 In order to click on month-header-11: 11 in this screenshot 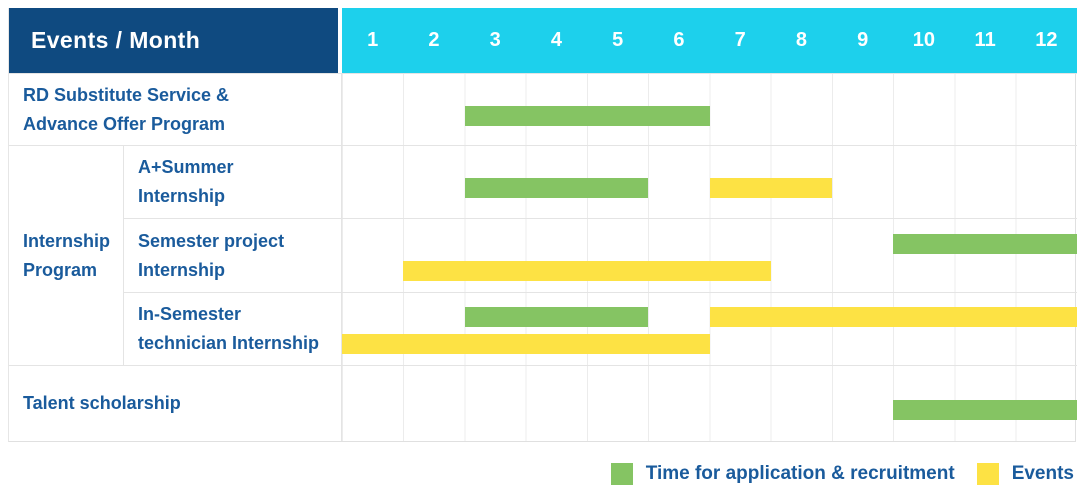, I will do `click(985, 40)`.